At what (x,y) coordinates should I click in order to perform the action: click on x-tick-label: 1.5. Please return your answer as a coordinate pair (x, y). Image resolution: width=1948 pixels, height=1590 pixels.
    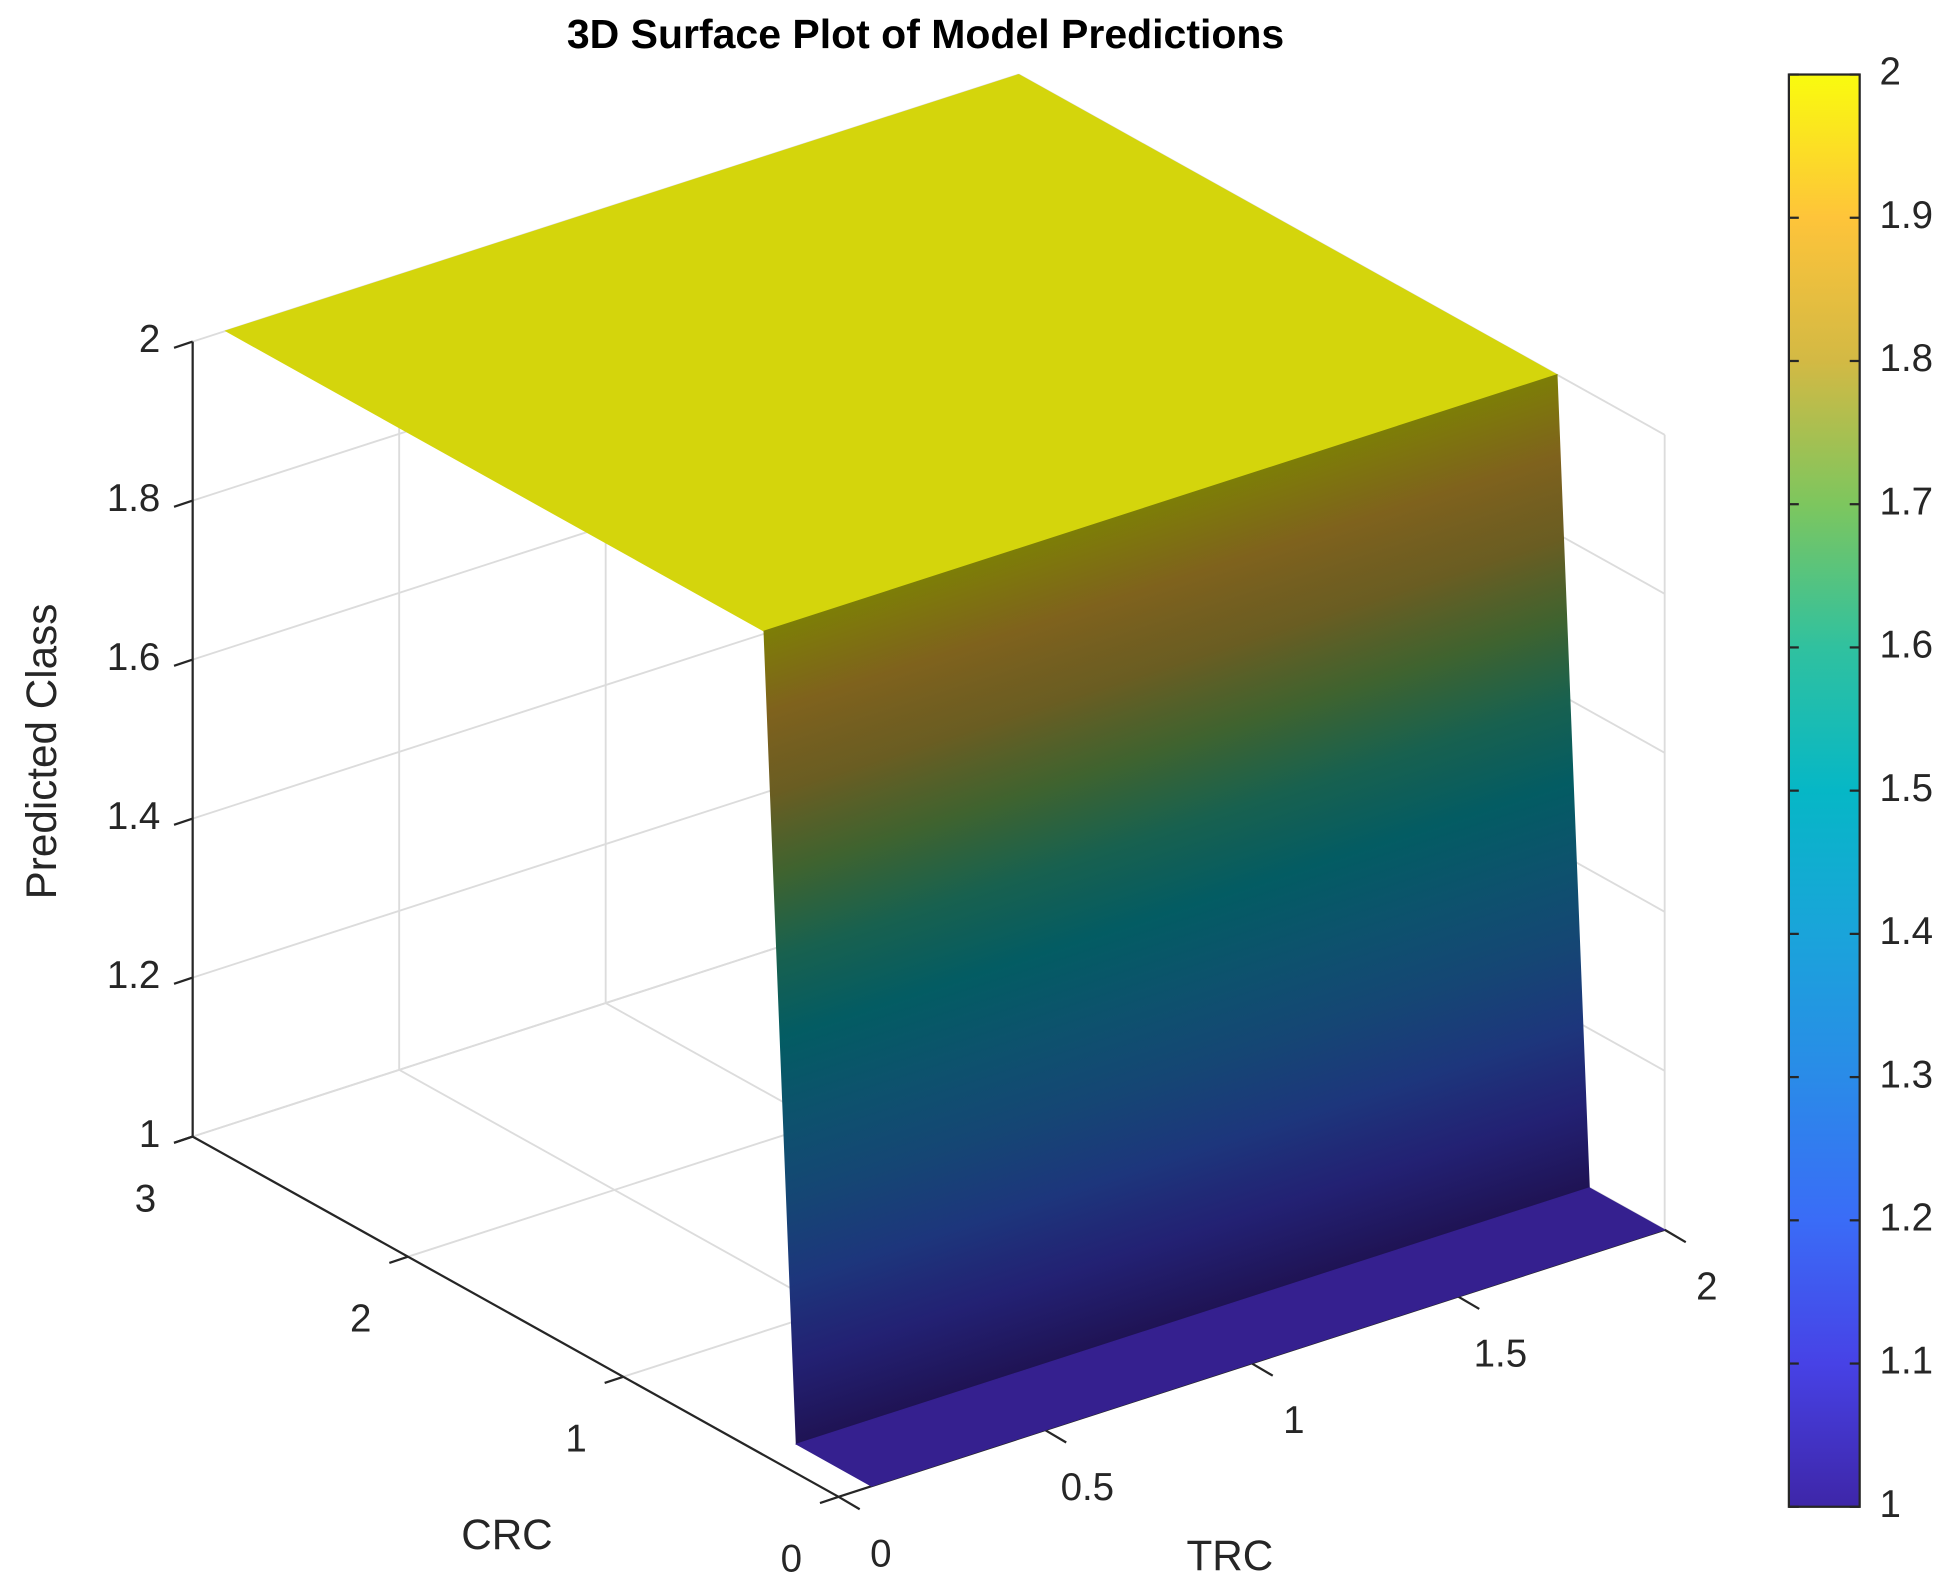
    Looking at the image, I should click on (1501, 1353).